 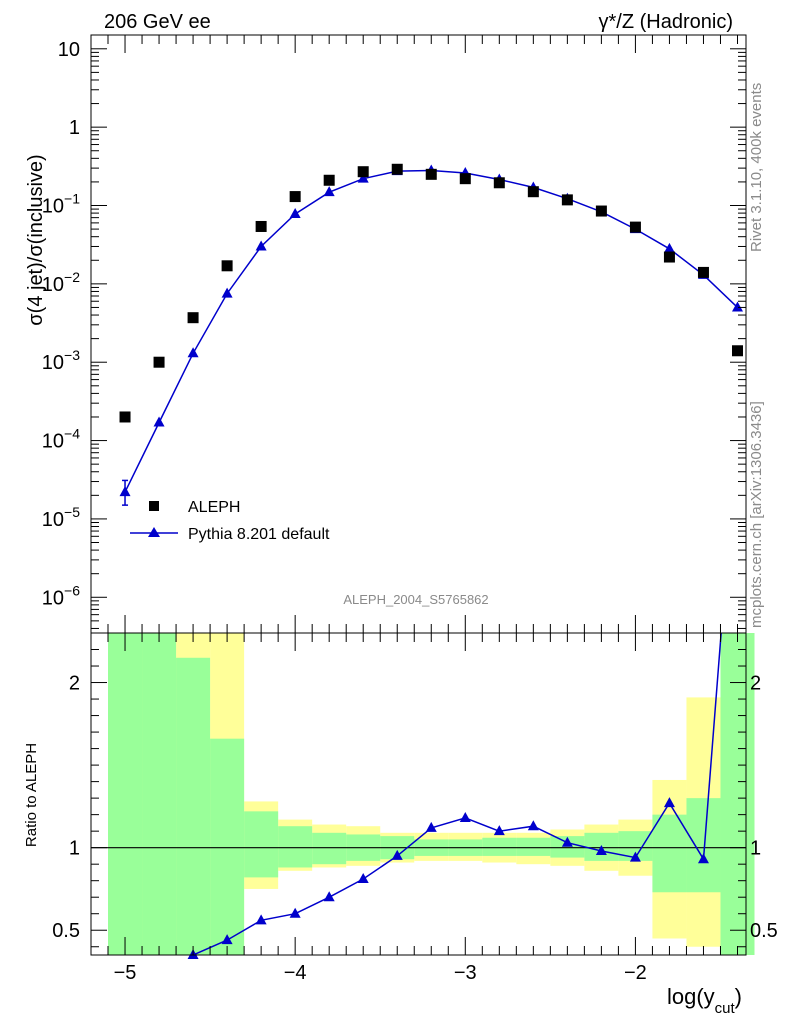 I want to click on y-tick-label-exp: −3, so click(x=72, y=355).